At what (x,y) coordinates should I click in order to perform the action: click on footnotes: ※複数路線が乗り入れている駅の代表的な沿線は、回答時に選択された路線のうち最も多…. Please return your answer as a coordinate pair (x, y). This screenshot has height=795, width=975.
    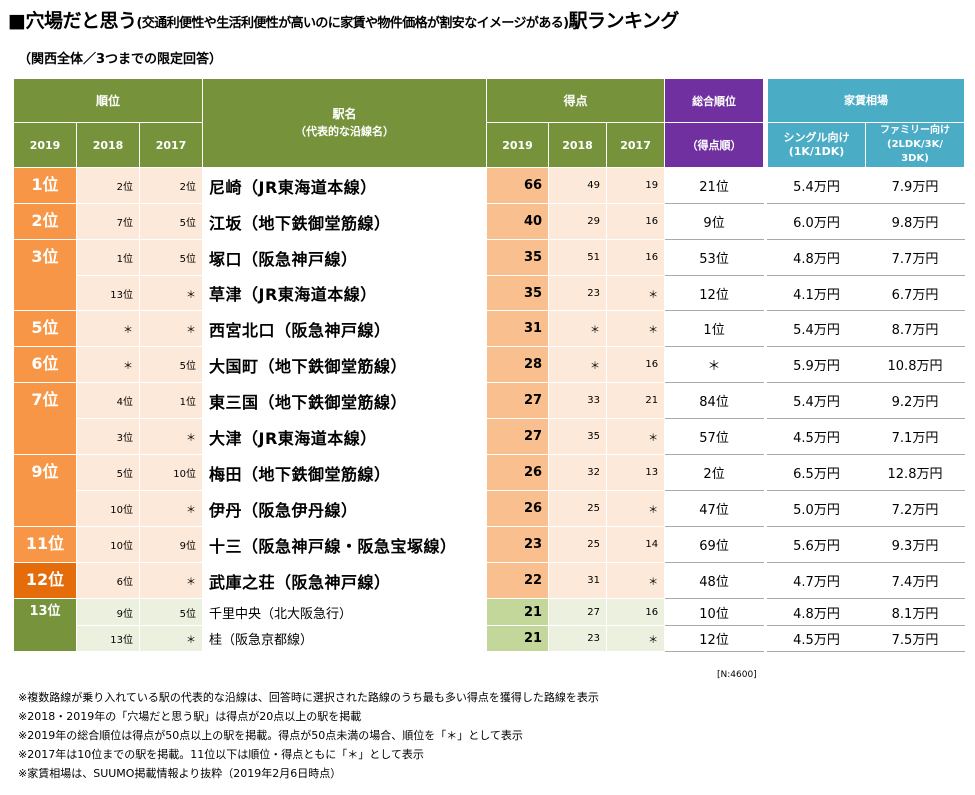
    Looking at the image, I should click on (308, 735).